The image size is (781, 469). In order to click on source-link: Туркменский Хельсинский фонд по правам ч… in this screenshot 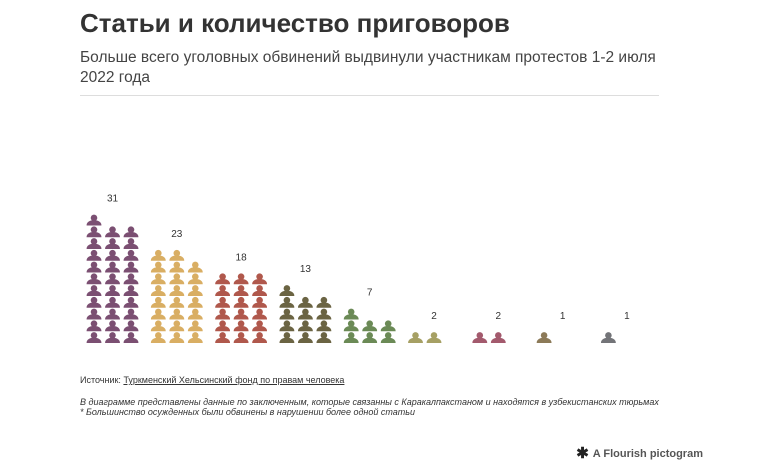, I will do `click(234, 380)`.